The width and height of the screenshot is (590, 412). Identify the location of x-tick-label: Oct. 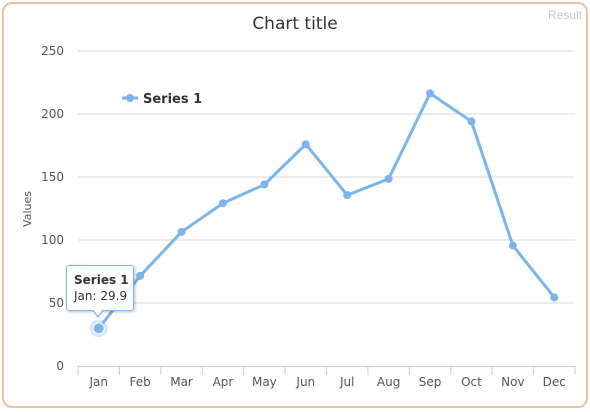
(471, 382).